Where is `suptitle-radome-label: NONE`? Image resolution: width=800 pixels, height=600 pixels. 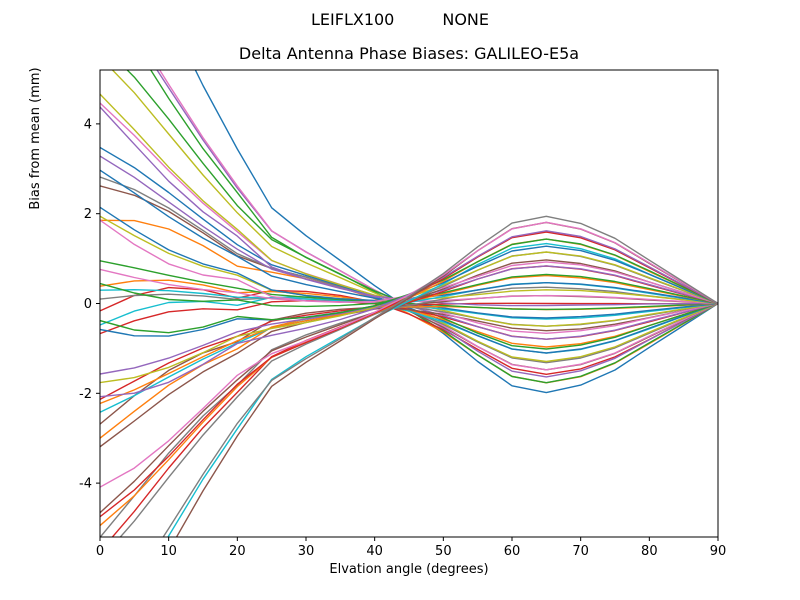
suptitle-radome-label: NONE is located at coordinates (465, 19).